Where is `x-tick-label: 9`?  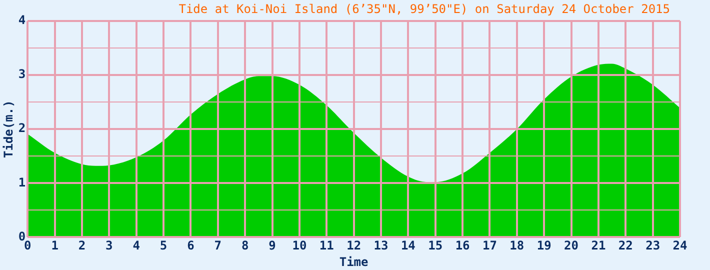
x-tick-label: 9 is located at coordinates (272, 245).